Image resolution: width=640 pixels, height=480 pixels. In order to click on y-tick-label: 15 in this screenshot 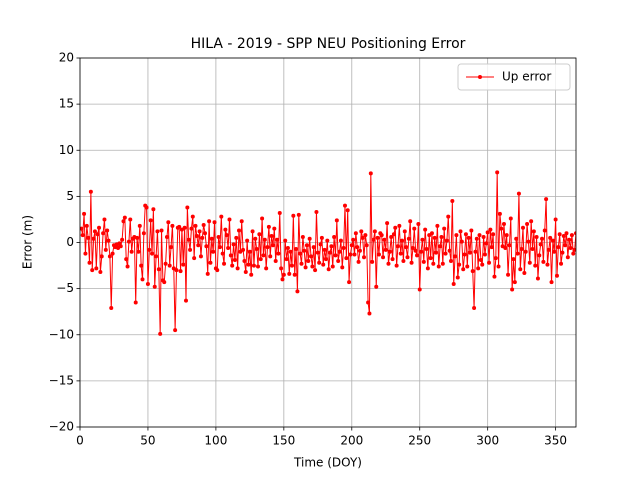, I will do `click(66, 104)`.